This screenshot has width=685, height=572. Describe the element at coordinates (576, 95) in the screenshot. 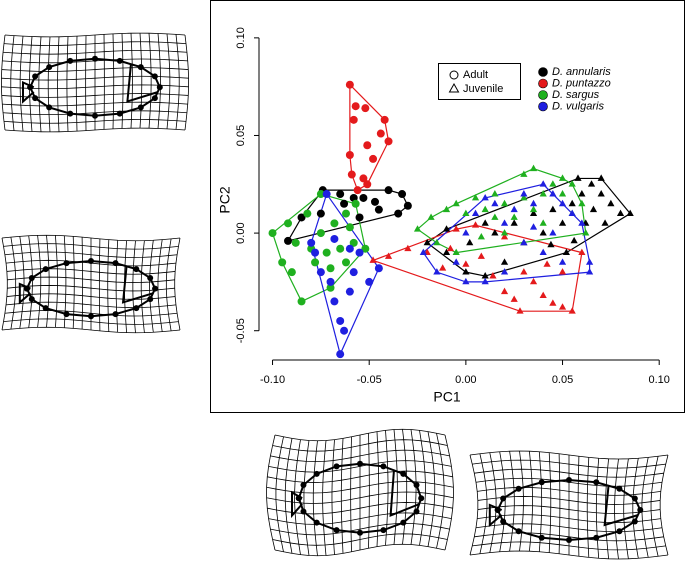

I see `legend-label: D. sargus` at that location.